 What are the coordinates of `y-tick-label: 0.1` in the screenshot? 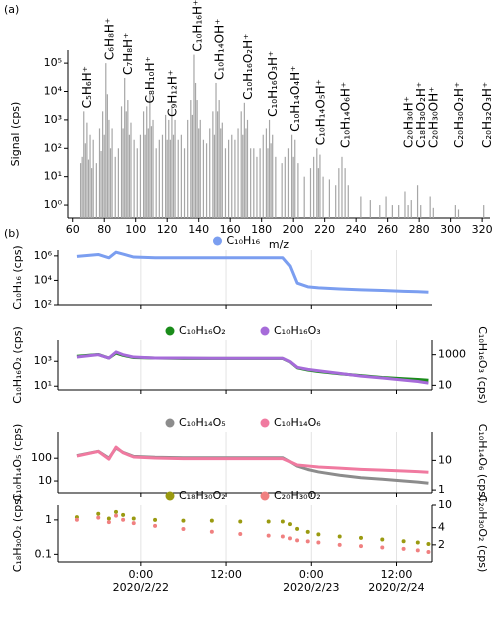 It's located at (44, 553).